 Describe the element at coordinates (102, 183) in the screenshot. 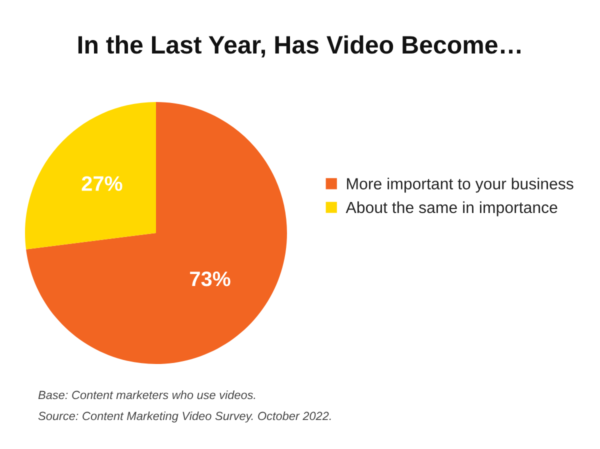

I see `data-label: 27%` at that location.